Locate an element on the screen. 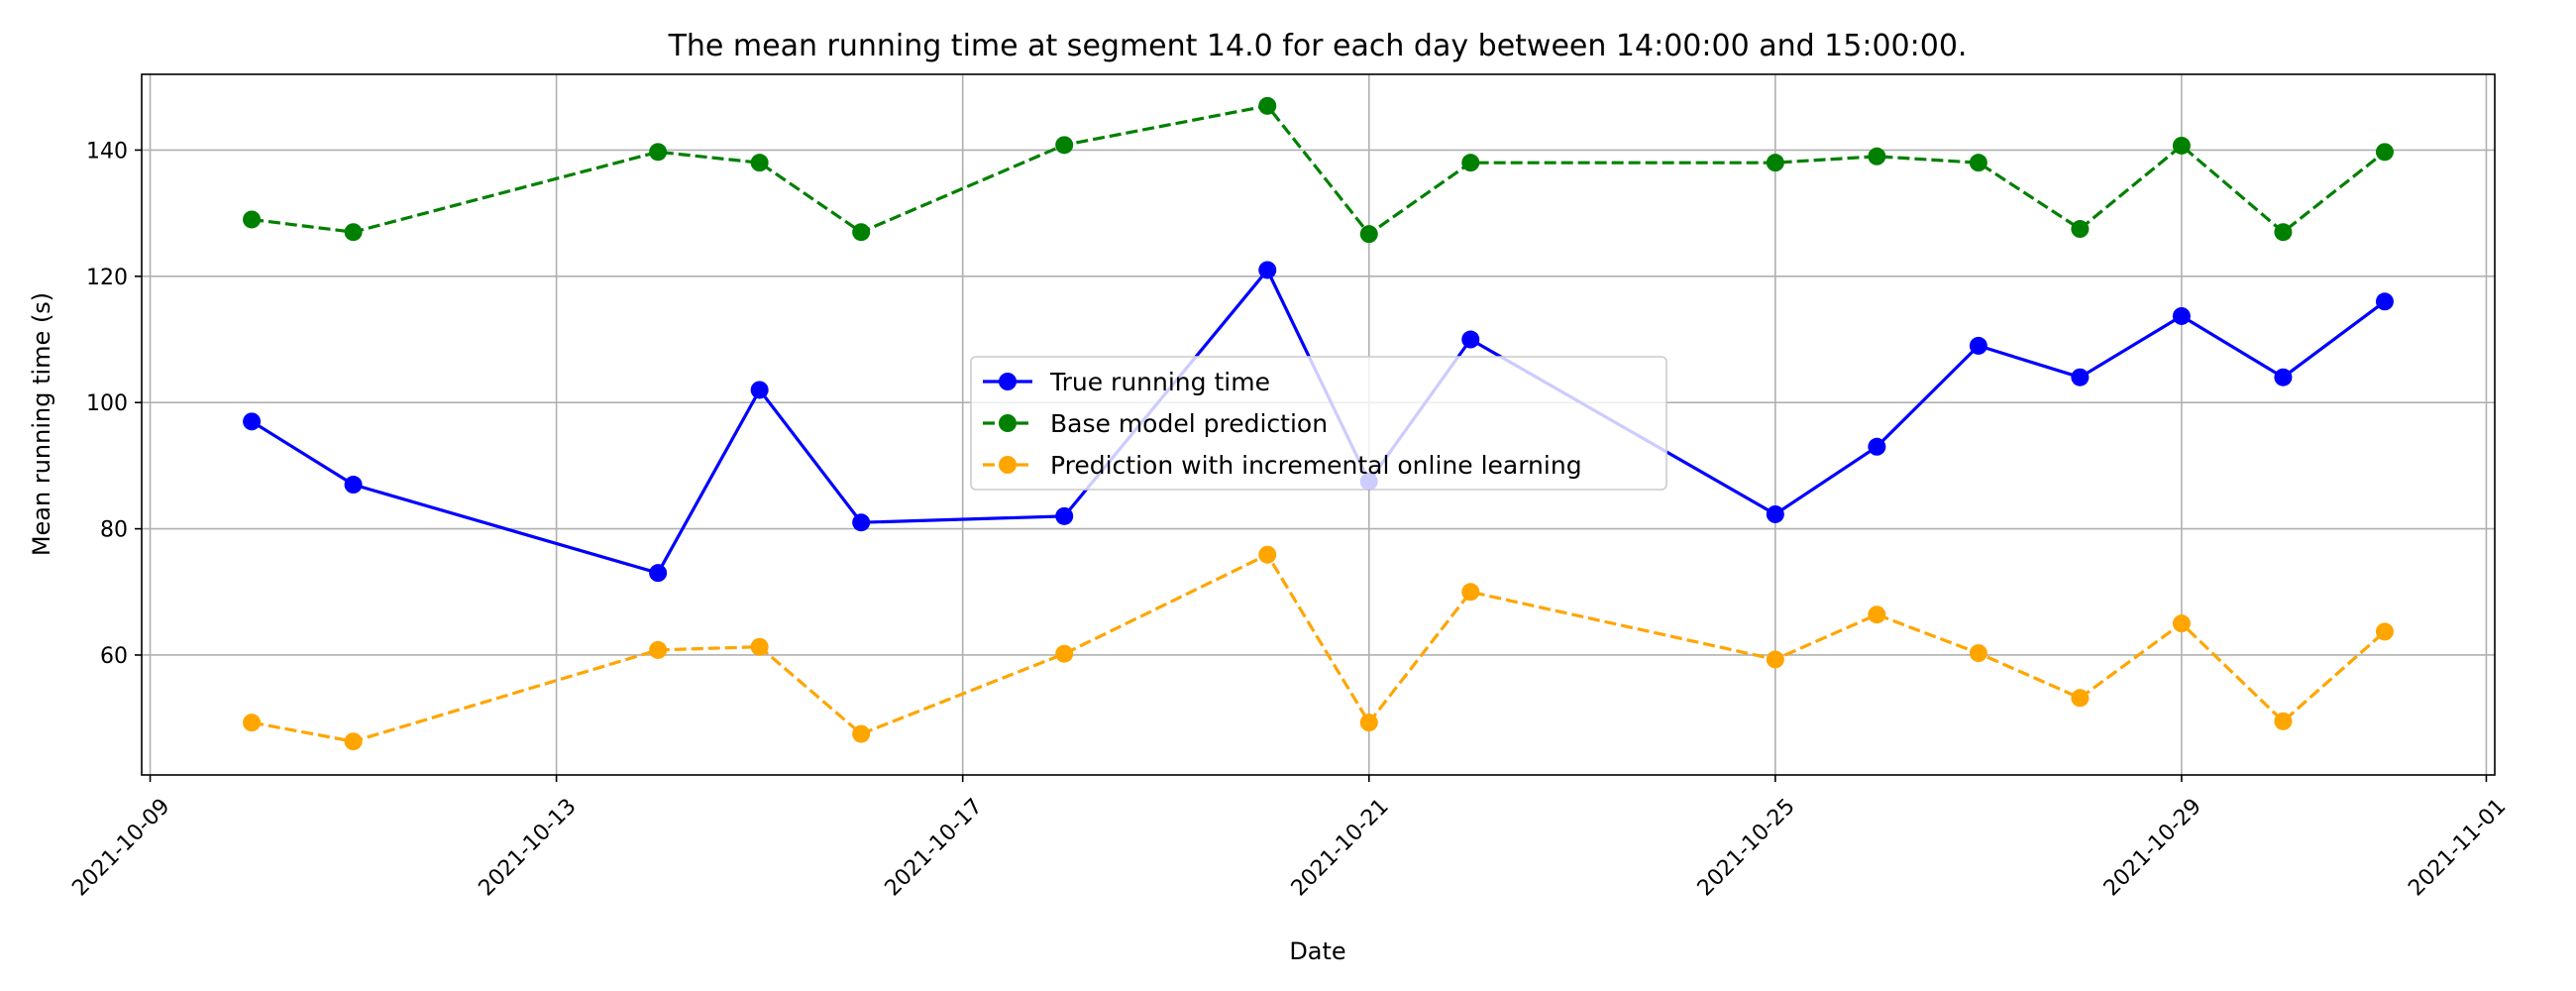  legend-box is located at coordinates (1318, 423).